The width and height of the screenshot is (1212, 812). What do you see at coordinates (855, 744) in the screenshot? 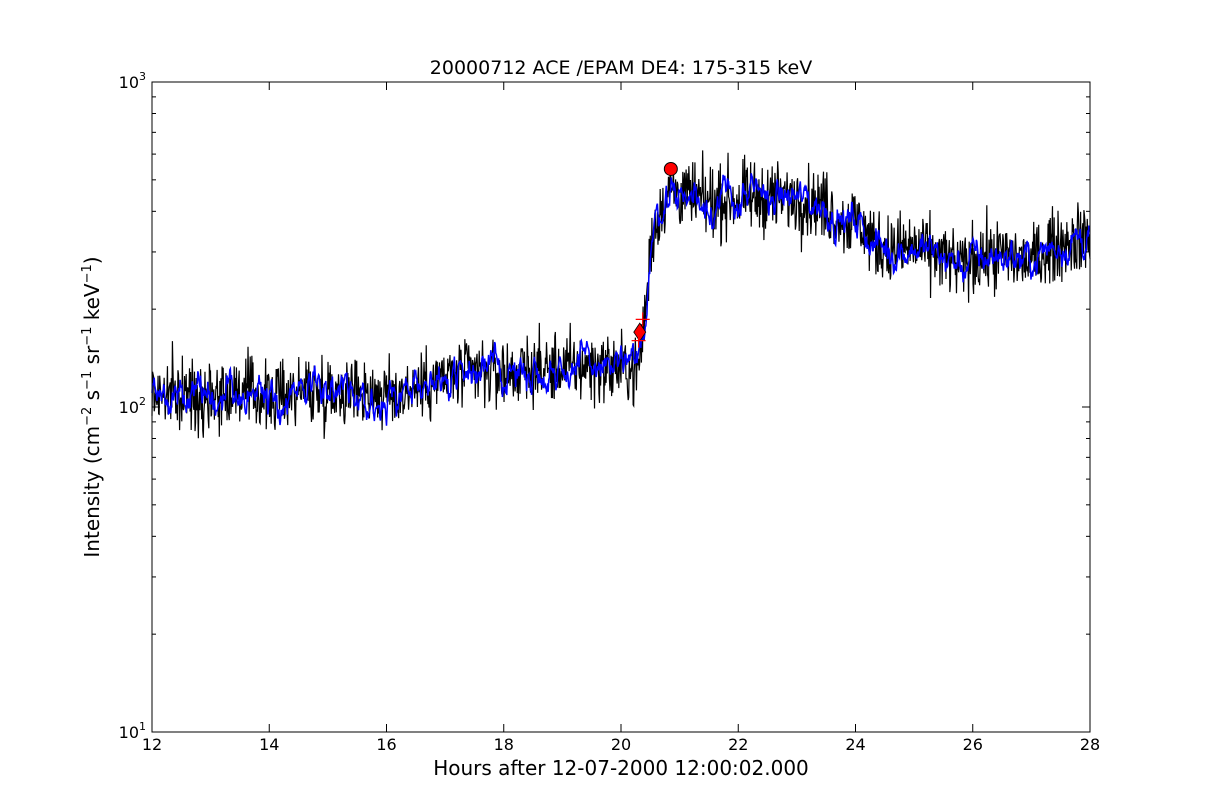
I see `x-tick-label: 24` at bounding box center [855, 744].